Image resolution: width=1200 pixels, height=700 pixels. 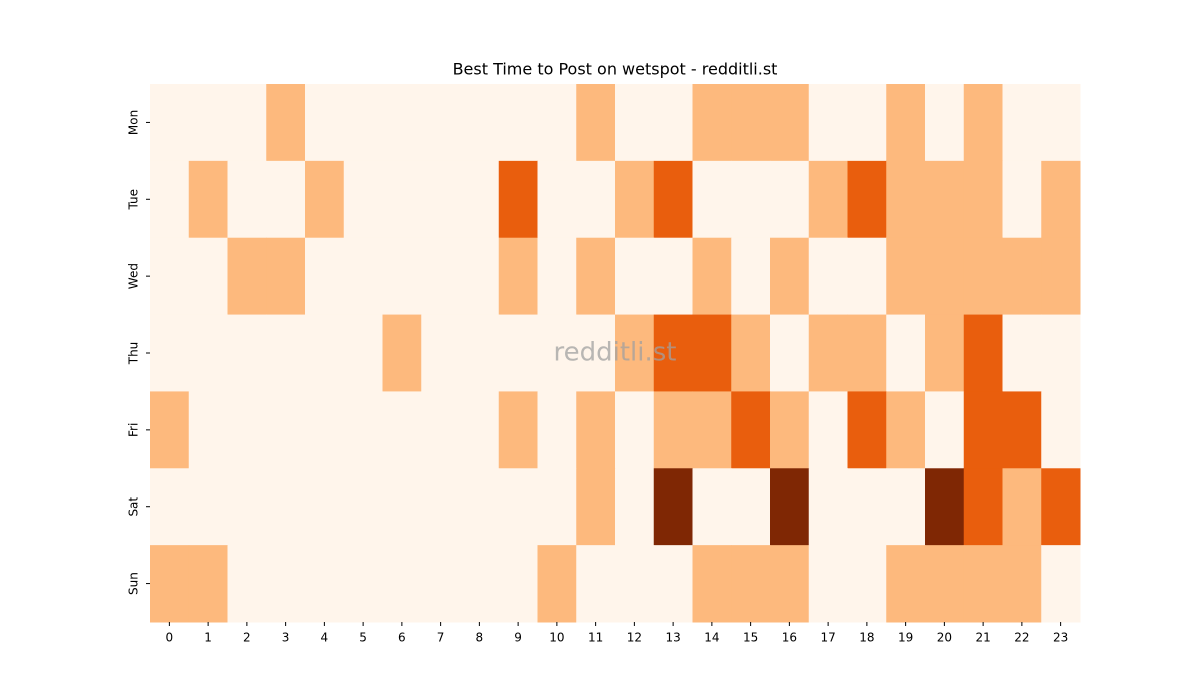 What do you see at coordinates (1021, 638) in the screenshot?
I see `x-tick-label: 22` at bounding box center [1021, 638].